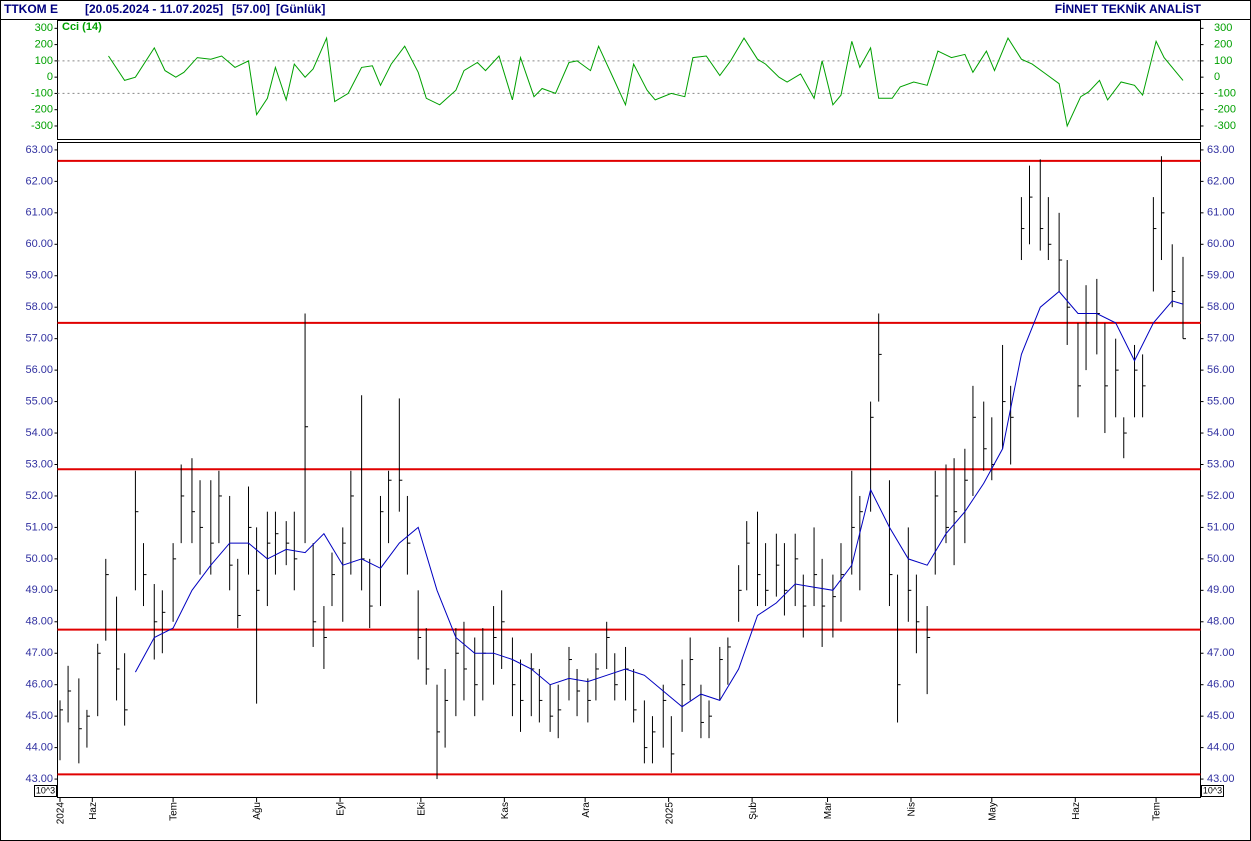 The image size is (1251, 841). What do you see at coordinates (753, 811) in the screenshot?
I see `x-tick-label: Şub` at bounding box center [753, 811].